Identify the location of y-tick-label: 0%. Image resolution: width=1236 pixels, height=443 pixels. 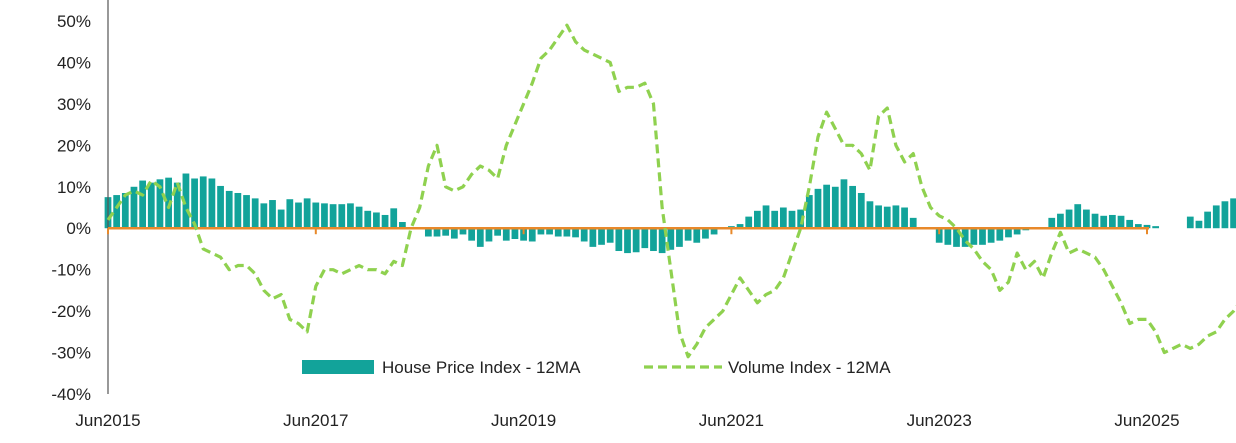
(78, 228).